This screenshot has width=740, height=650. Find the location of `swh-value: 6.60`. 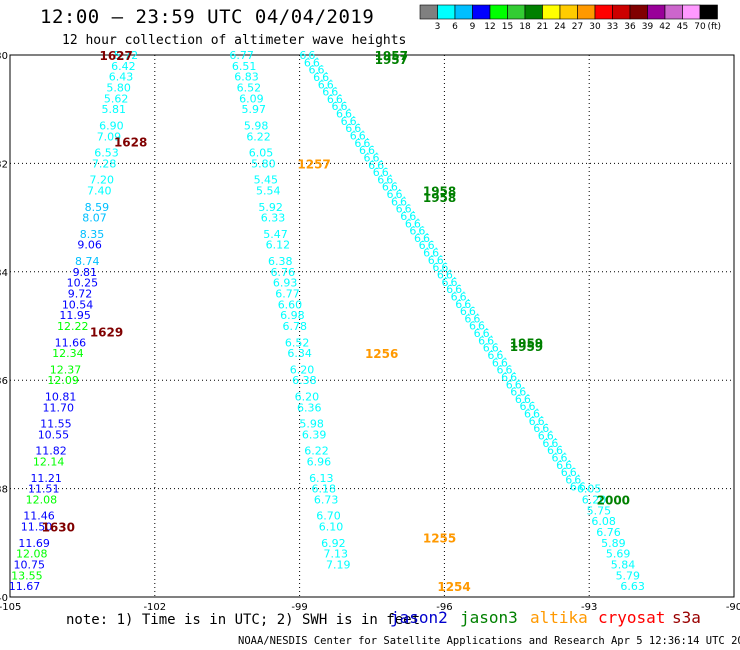

swh-value: 6.60 is located at coordinates (290, 304).